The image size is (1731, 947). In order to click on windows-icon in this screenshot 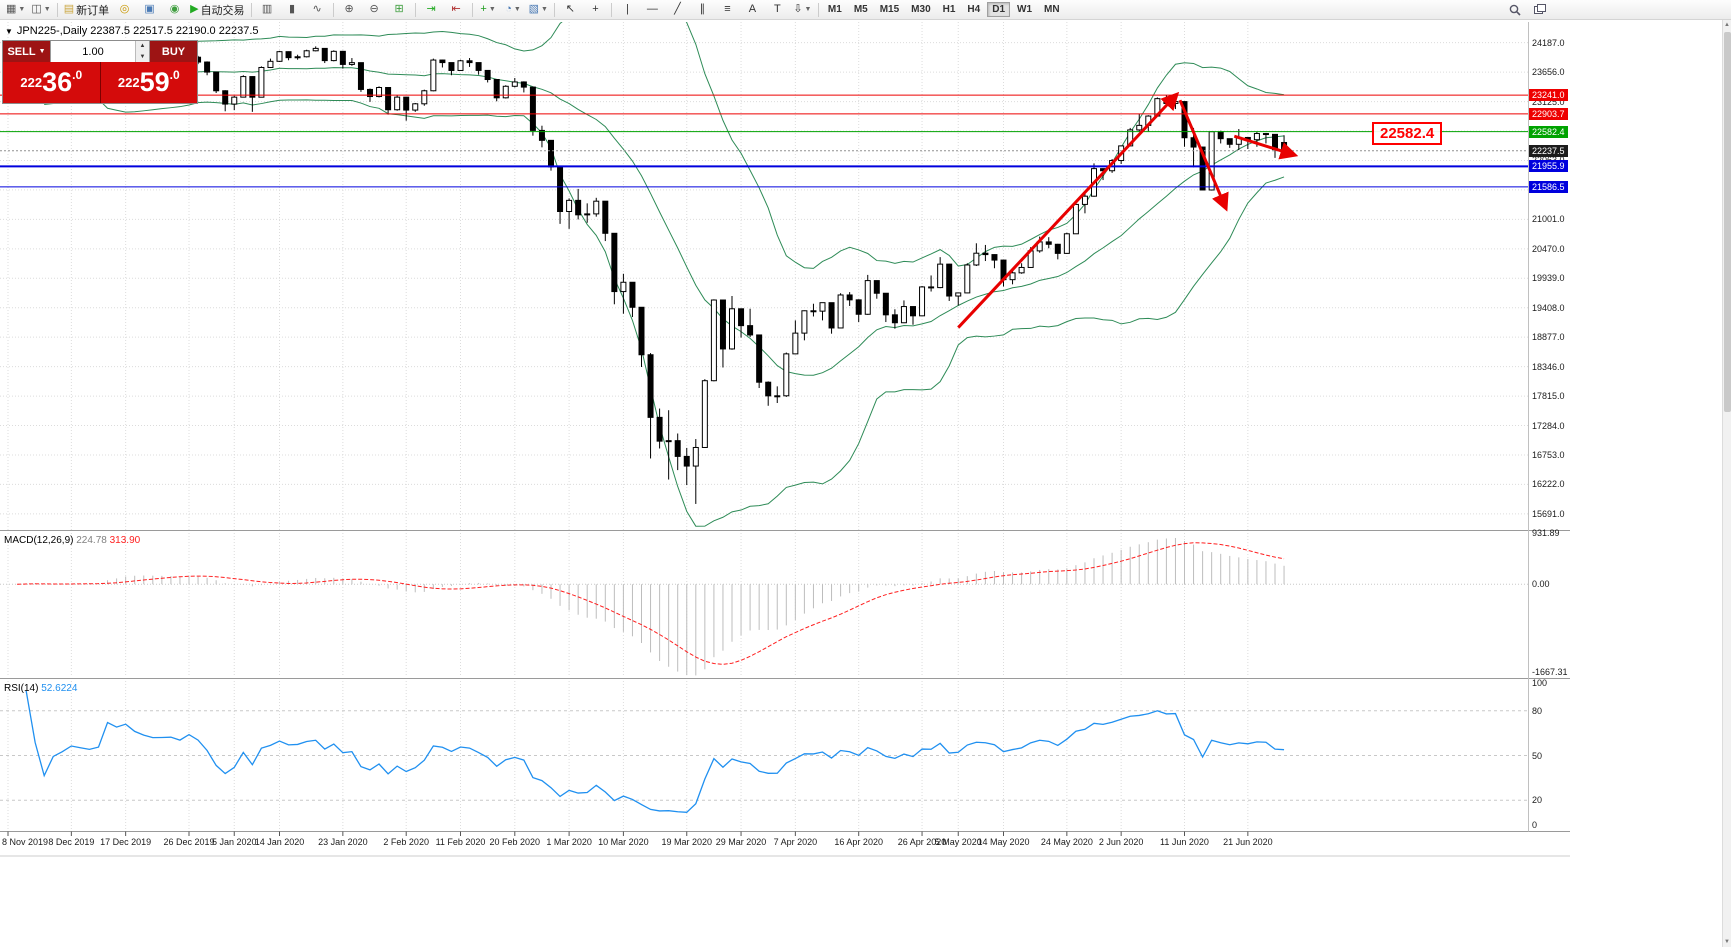, I will do `click(1539, 9)`.